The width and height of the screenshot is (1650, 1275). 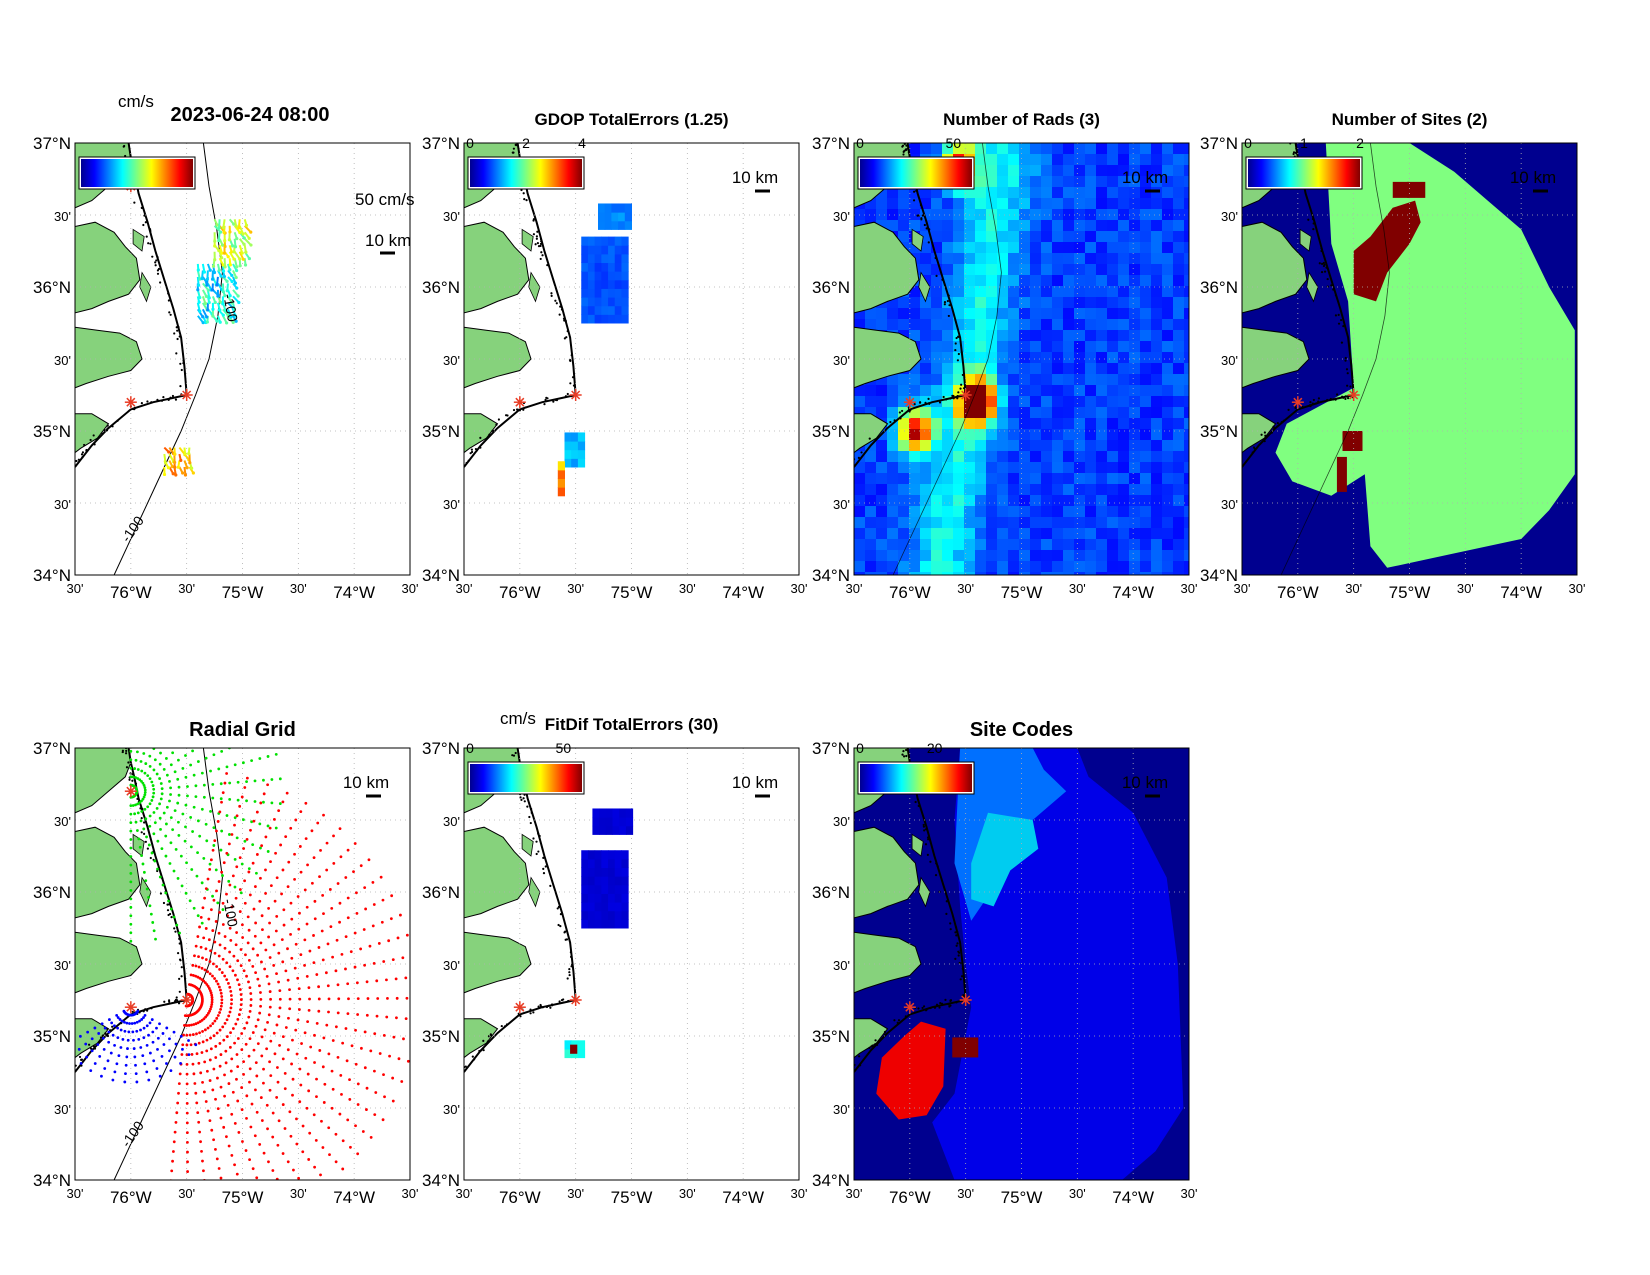 What do you see at coordinates (242, 359) in the screenshot?
I see `map-content` at bounding box center [242, 359].